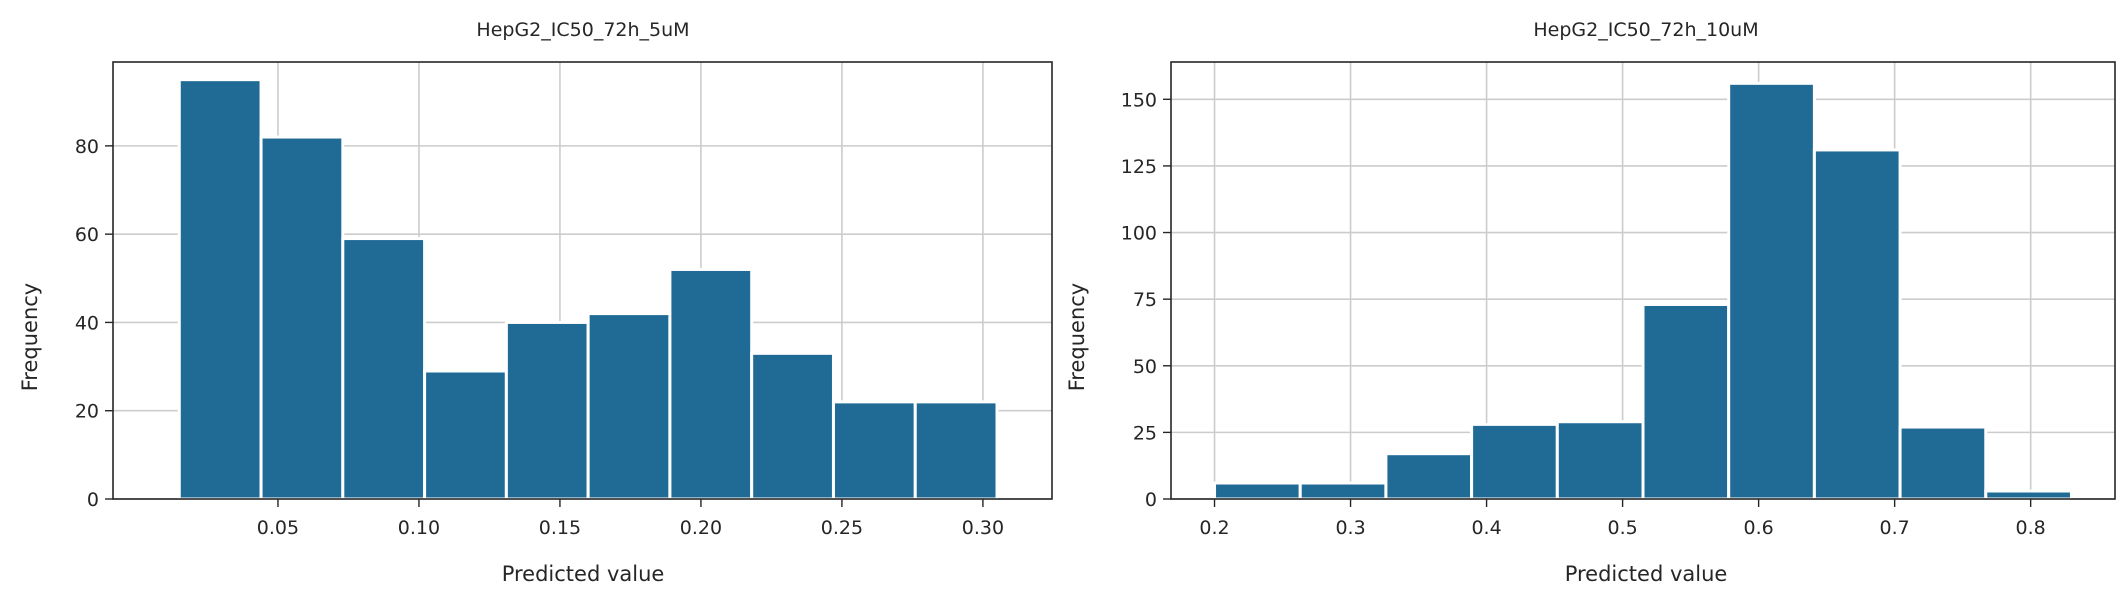  I want to click on x-tick-label: 0.20, so click(701, 528).